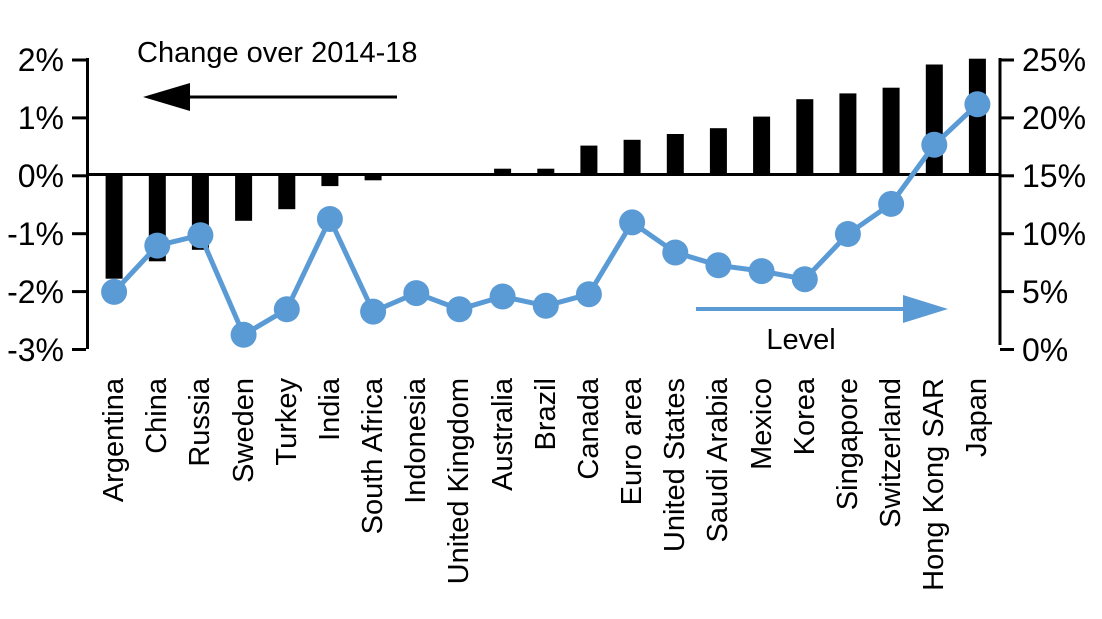  Describe the element at coordinates (40, 118) in the screenshot. I see `left-axis-tick-label-1-: 1%` at that location.